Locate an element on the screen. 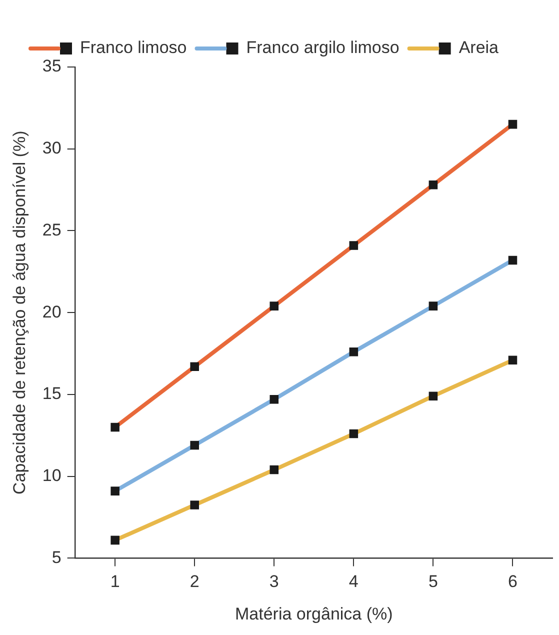 Image resolution: width=559 pixels, height=635 pixels. x-tick-label: 4 is located at coordinates (353, 582).